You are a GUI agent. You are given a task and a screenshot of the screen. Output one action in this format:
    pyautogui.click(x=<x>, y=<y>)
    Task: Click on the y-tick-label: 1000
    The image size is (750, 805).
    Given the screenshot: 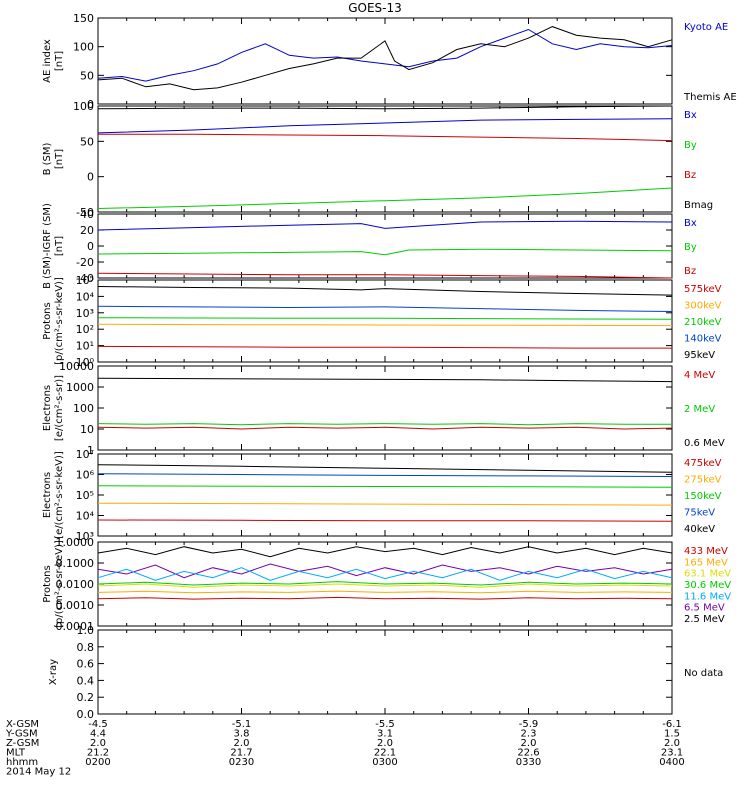 What is the action you would take?
    pyautogui.click(x=80, y=387)
    